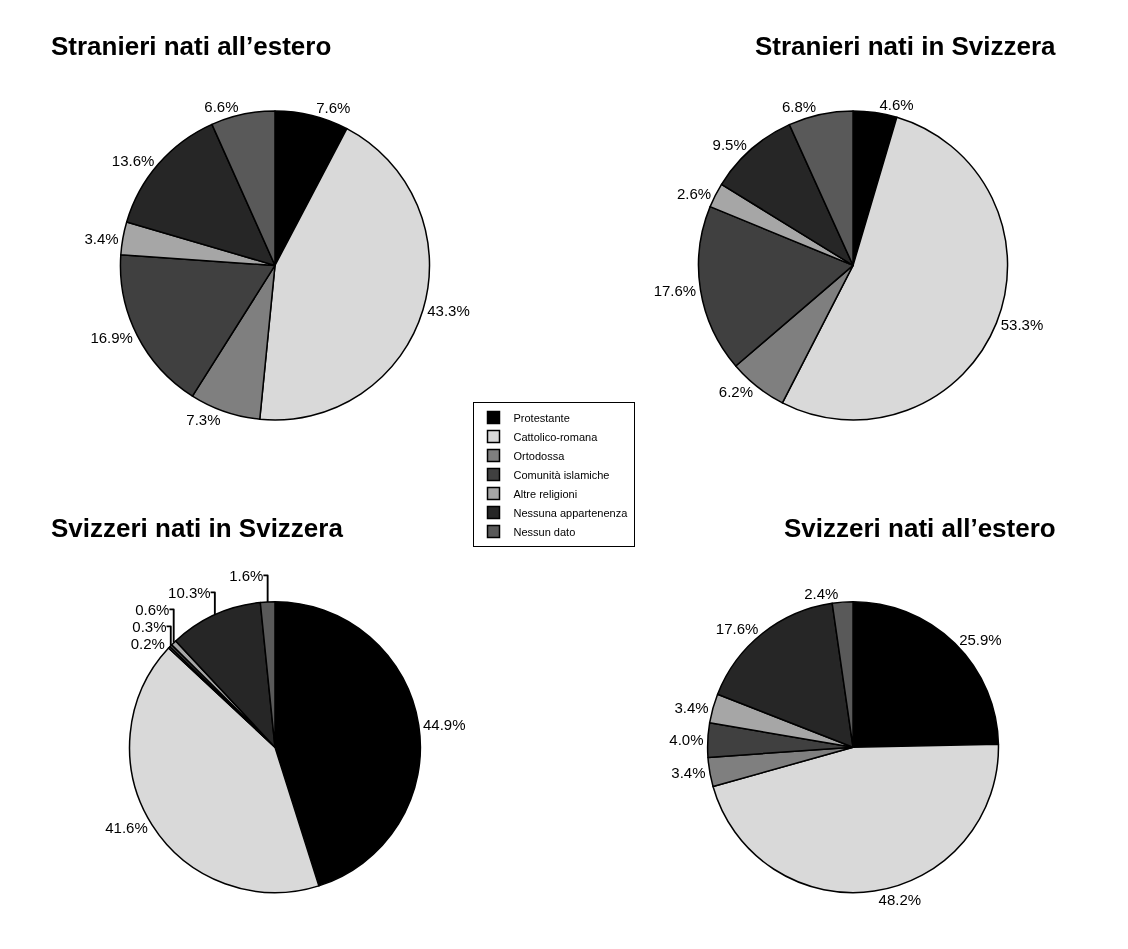 The image size is (1128, 949). I want to click on chart-title: Stranieri nati in Svizzera, so click(906, 46).